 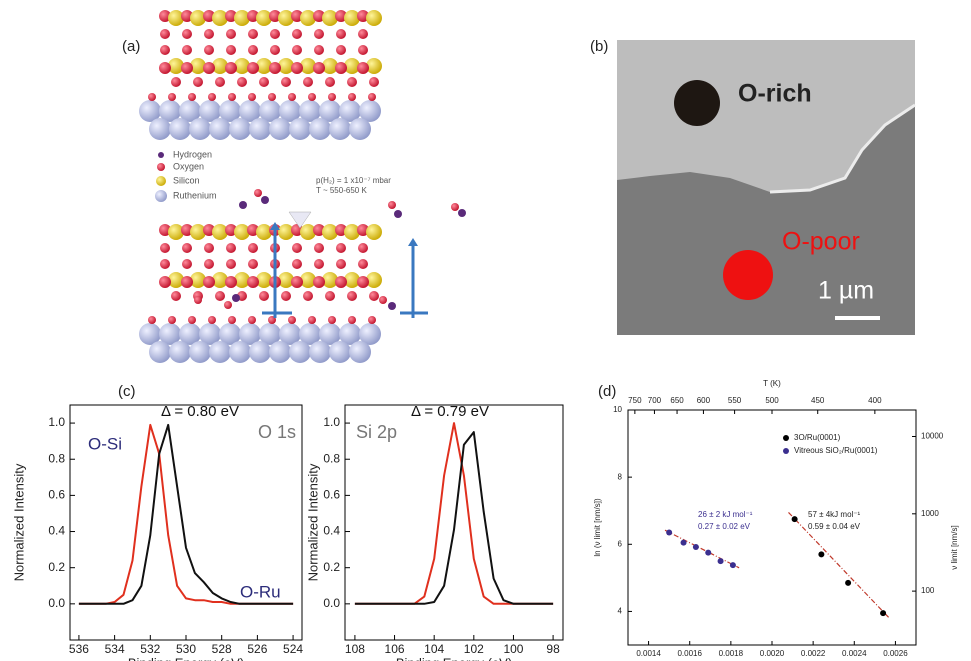 What do you see at coordinates (620, 543) in the screenshot?
I see `y-tick-label: 6` at bounding box center [620, 543].